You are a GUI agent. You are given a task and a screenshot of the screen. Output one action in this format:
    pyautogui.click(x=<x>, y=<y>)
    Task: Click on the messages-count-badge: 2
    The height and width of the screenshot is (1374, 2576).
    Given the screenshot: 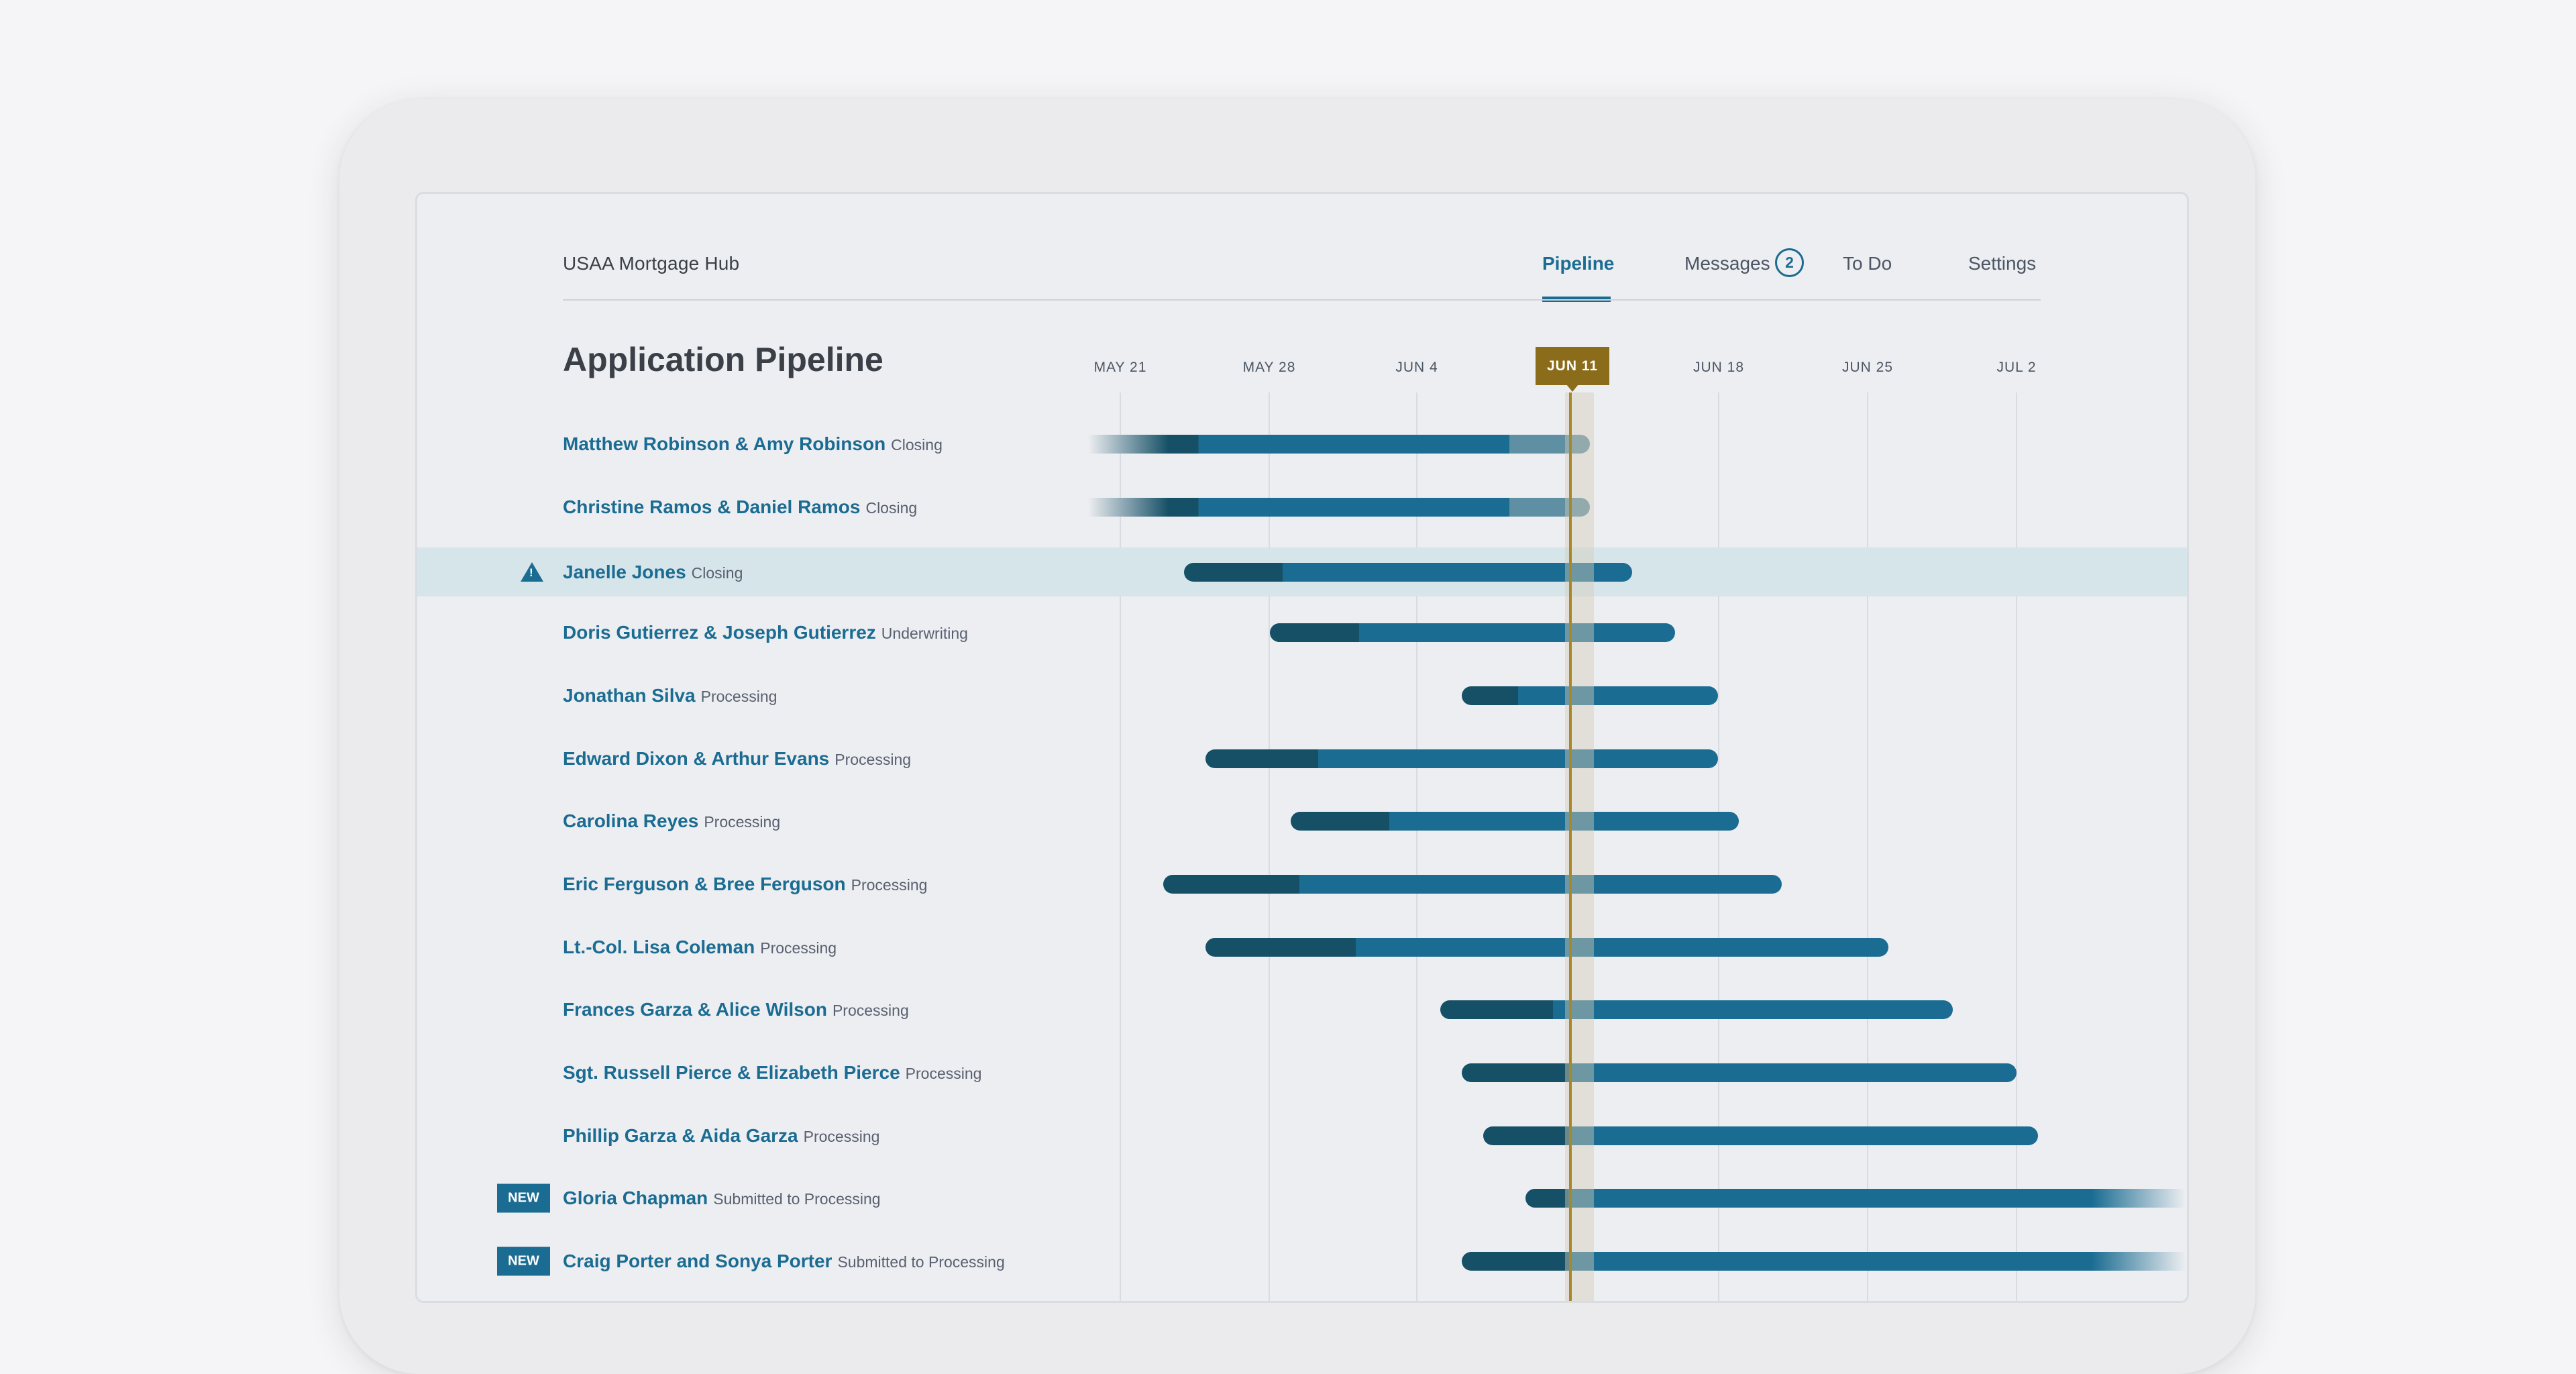 What is the action you would take?
    pyautogui.click(x=1789, y=262)
    